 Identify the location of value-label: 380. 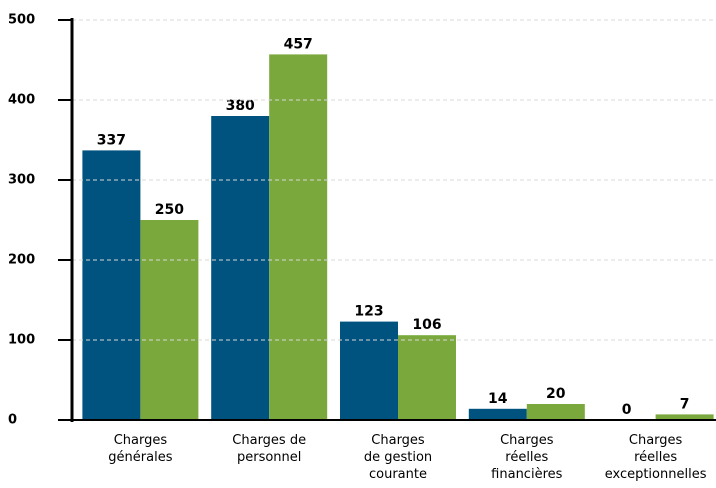
(240, 106).